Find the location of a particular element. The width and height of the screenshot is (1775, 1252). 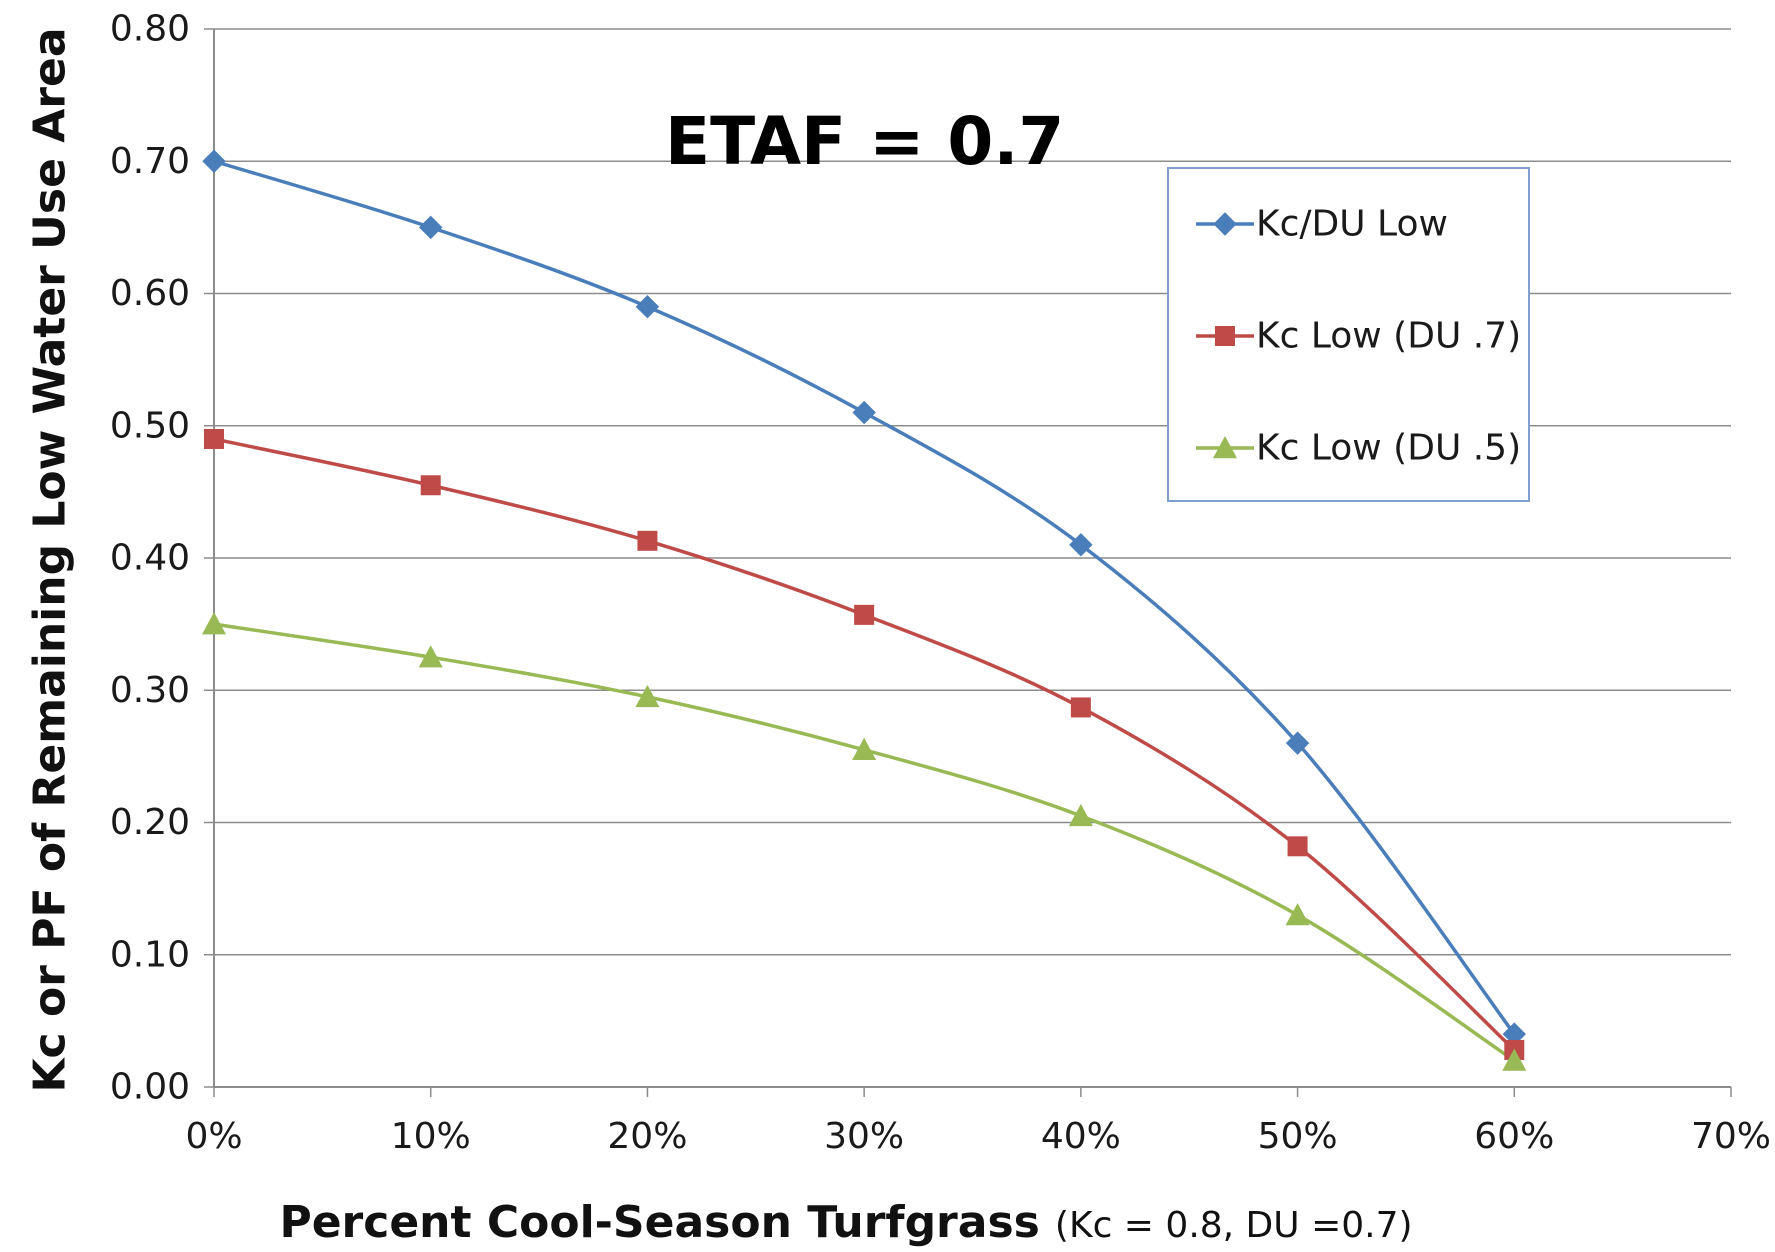

y-tick-label: 0.10 is located at coordinates (150, 954).